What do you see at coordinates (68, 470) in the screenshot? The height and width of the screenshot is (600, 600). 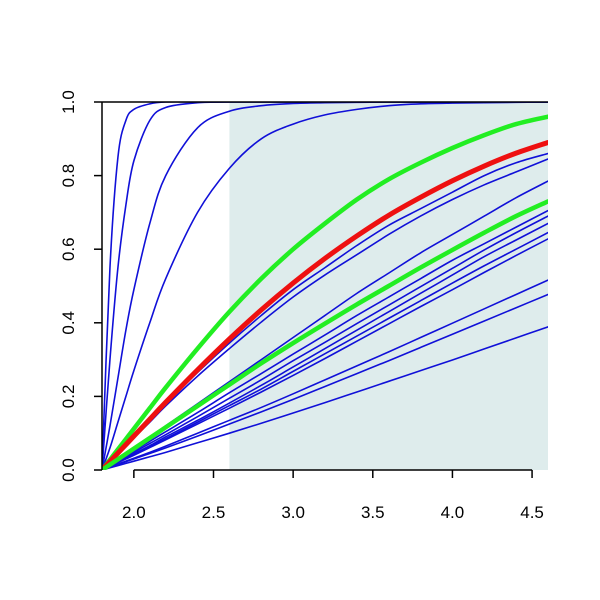 I see `y-tick-label: 0.0` at bounding box center [68, 470].